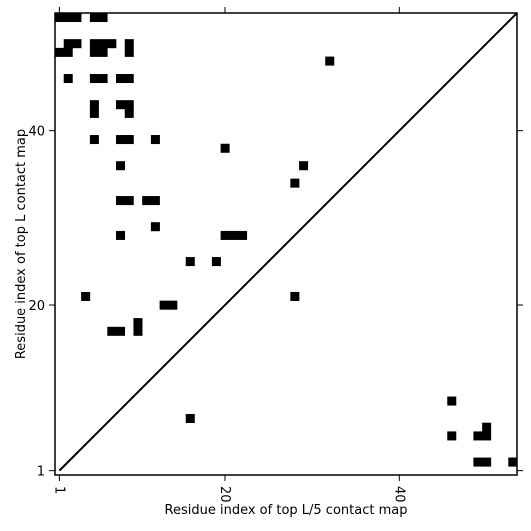 This screenshot has height=531, width=531. I want to click on y-tick-label: 20, so click(36, 306).